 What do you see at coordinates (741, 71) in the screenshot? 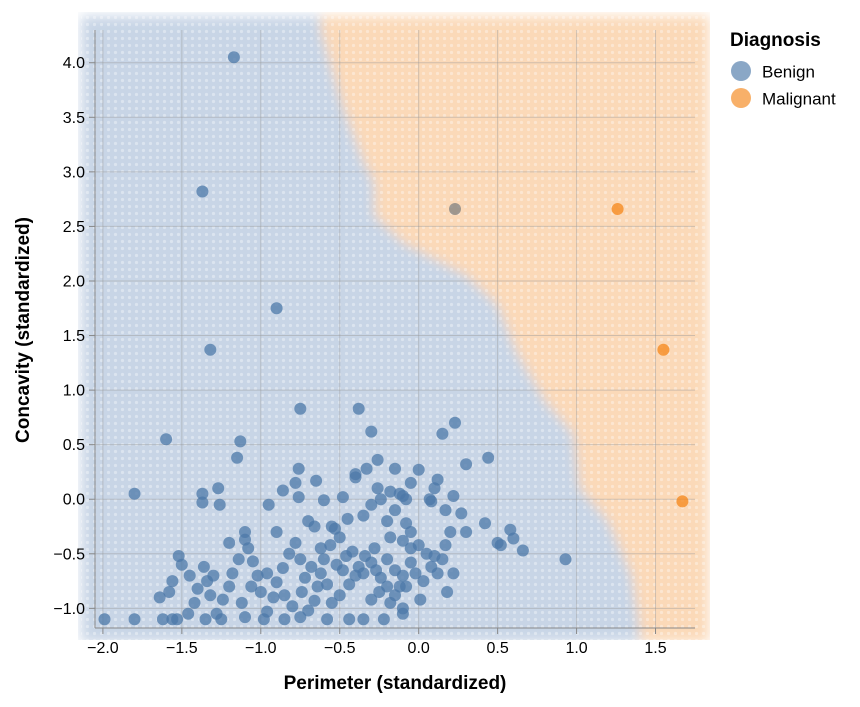
I see `legend-swatch-benign` at bounding box center [741, 71].